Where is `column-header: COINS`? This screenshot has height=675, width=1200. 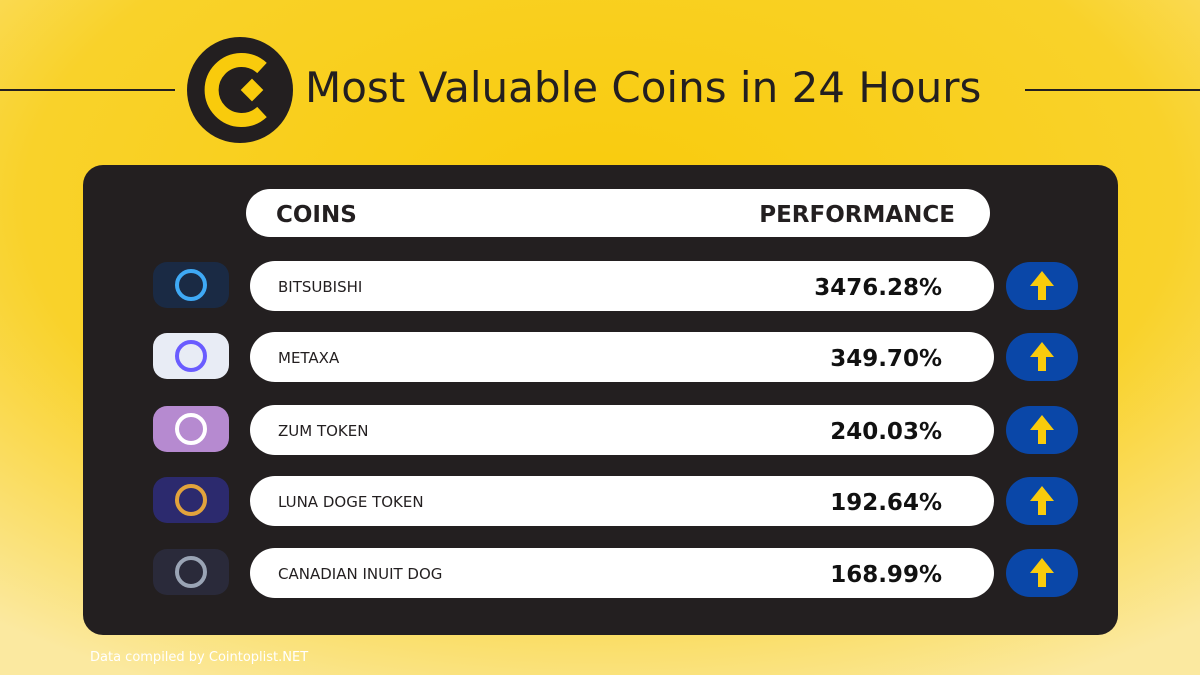
column-header: COINS is located at coordinates (316, 215).